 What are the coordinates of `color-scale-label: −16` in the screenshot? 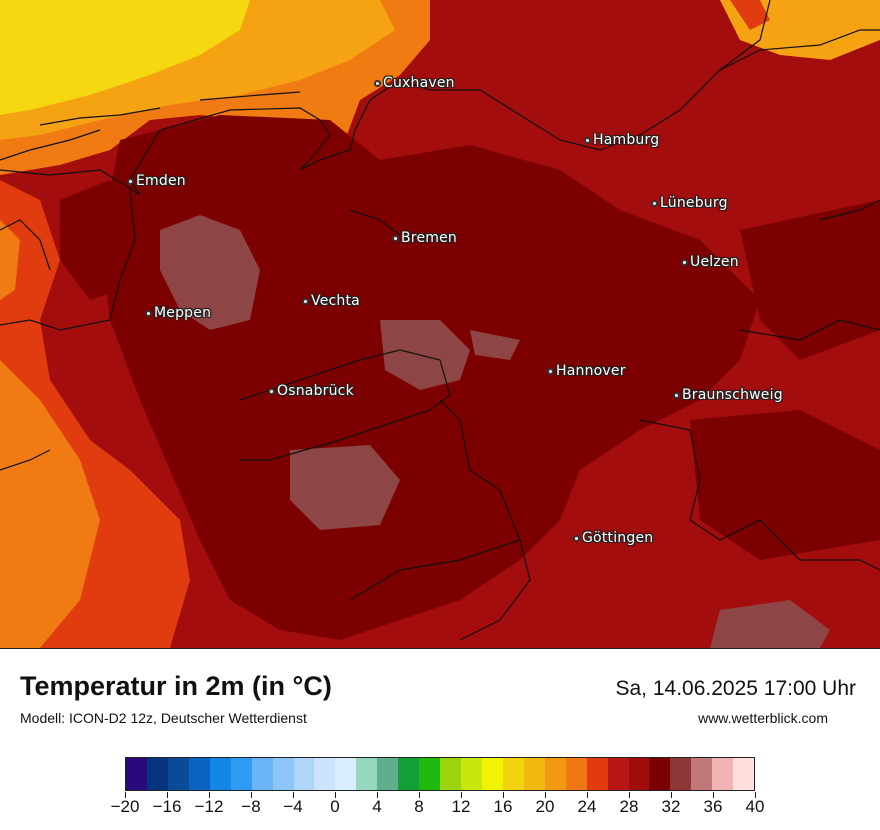 It's located at (167, 806).